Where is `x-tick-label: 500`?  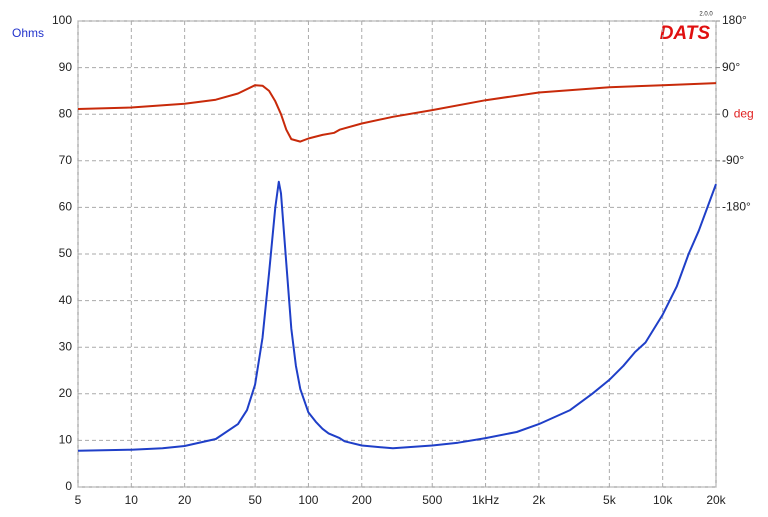
x-tick-label: 500 is located at coordinates (432, 500).